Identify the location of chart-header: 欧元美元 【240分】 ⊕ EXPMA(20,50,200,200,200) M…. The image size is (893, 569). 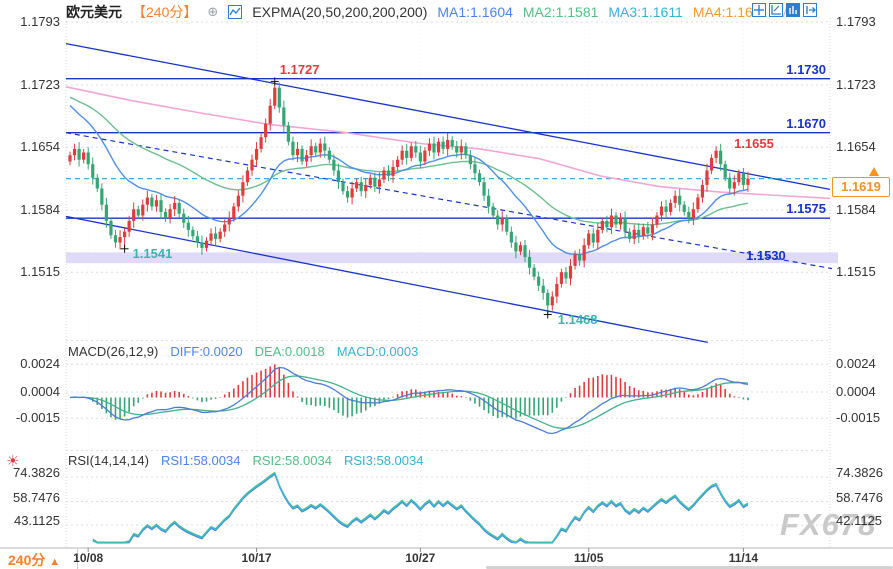
(427, 12).